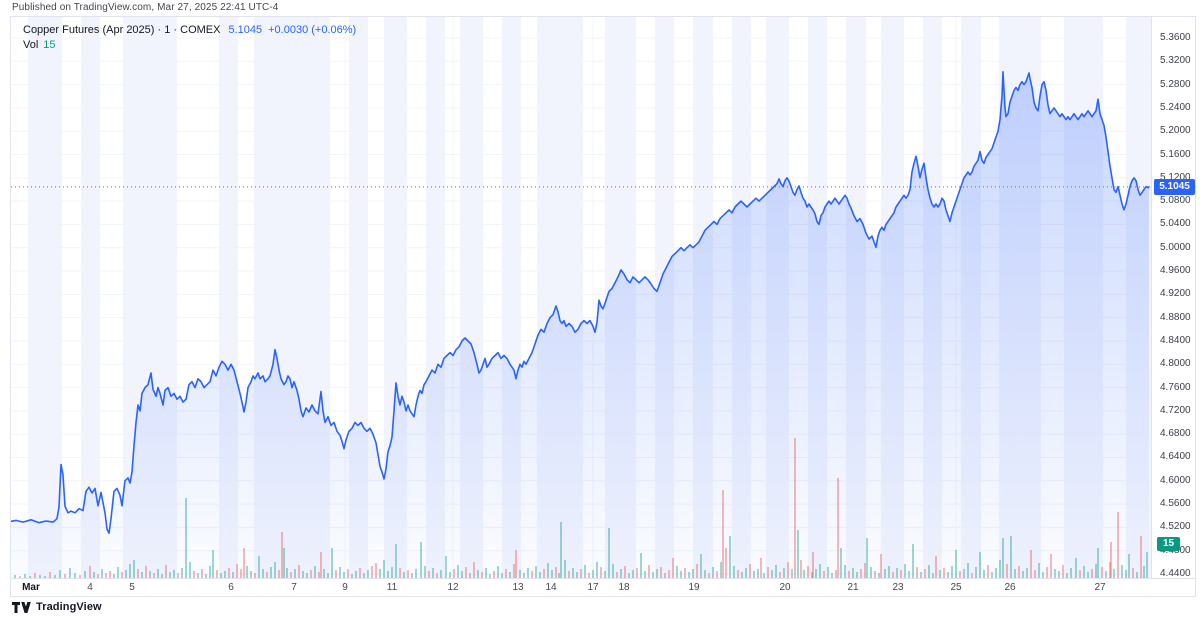  I want to click on session-band, so click(45, 297).